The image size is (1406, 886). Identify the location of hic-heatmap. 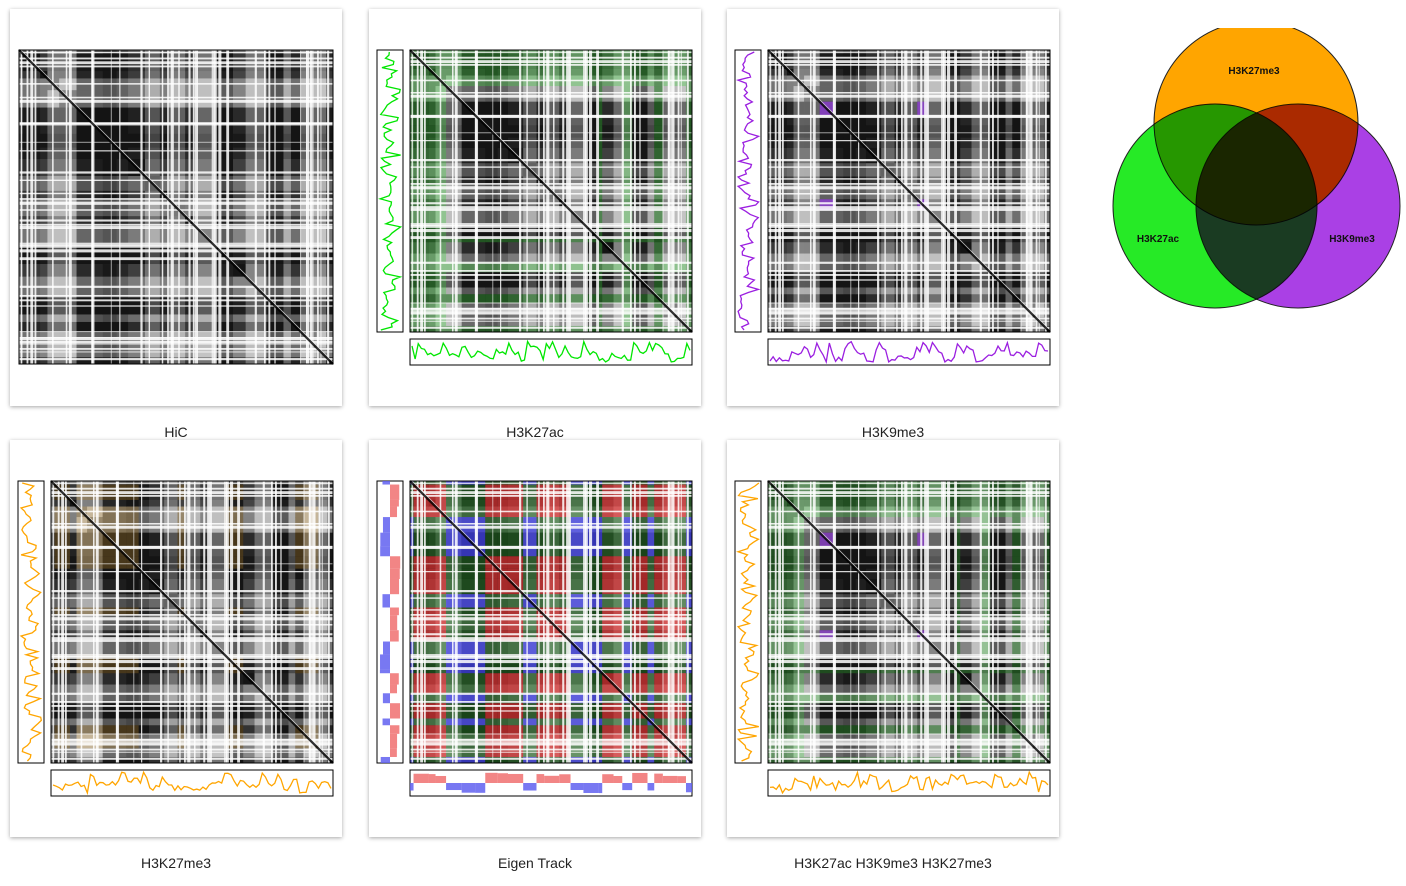
(176, 207).